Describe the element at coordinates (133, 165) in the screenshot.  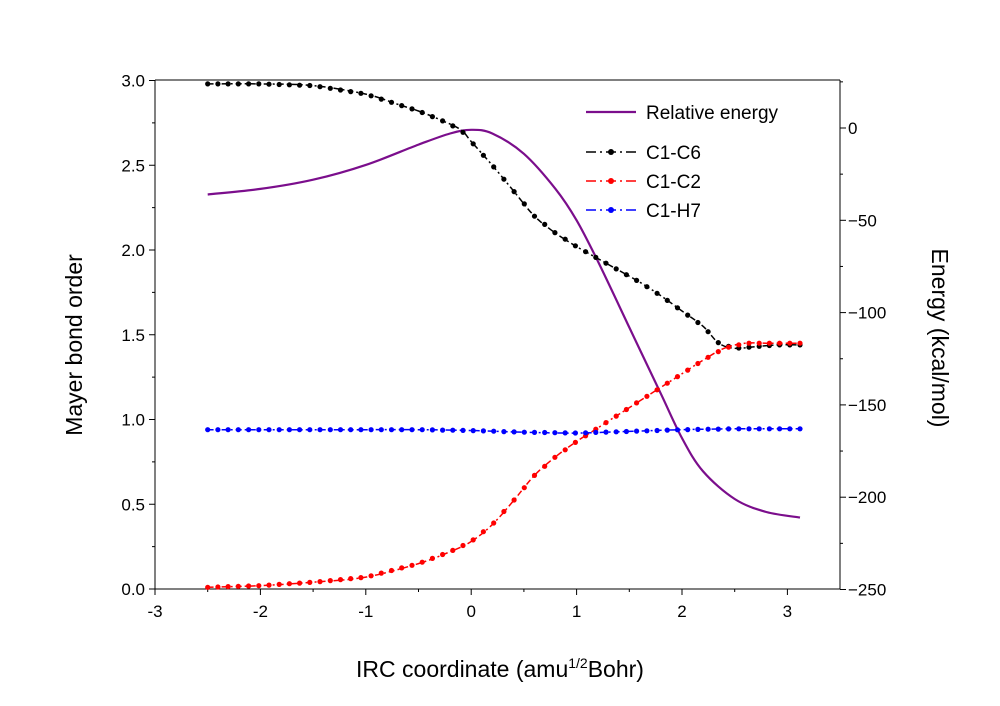
I see `y-tick-label: 2.5` at that location.